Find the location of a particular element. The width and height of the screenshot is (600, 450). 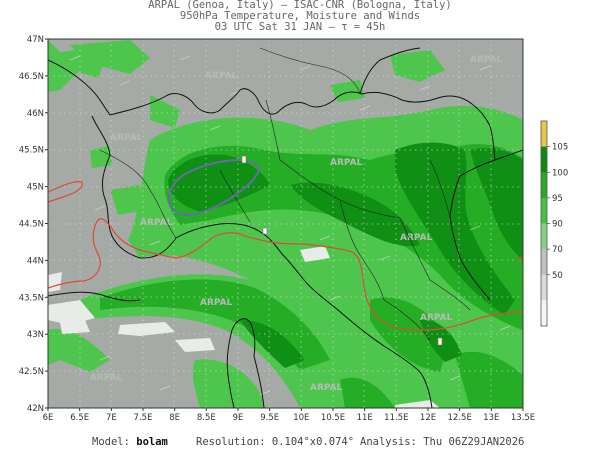

lon-tick-label: 8.5E is located at coordinates (206, 418).